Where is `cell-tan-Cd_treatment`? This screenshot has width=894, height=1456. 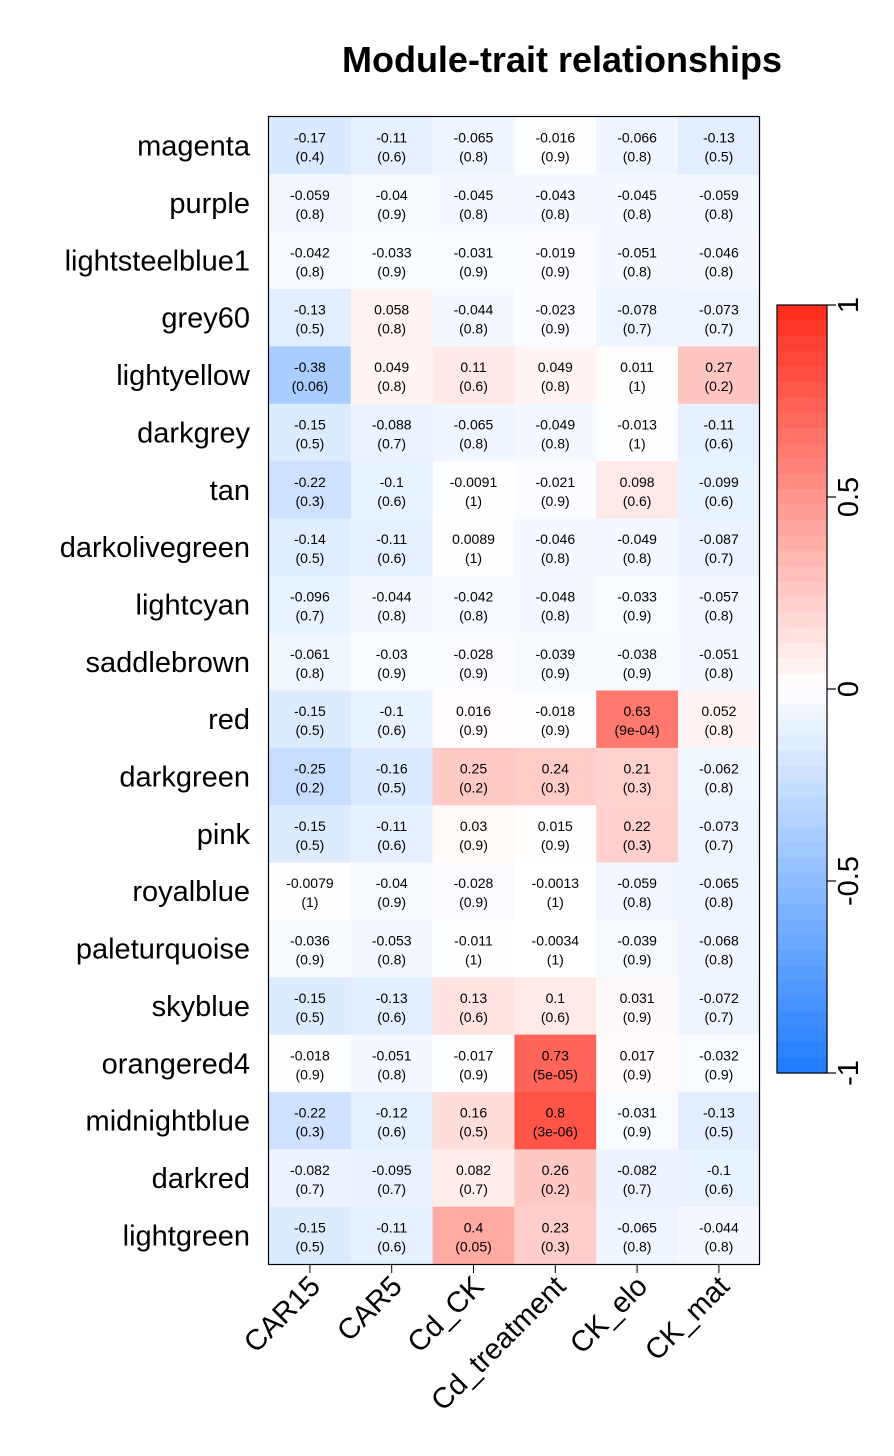 cell-tan-Cd_treatment is located at coordinates (555, 490).